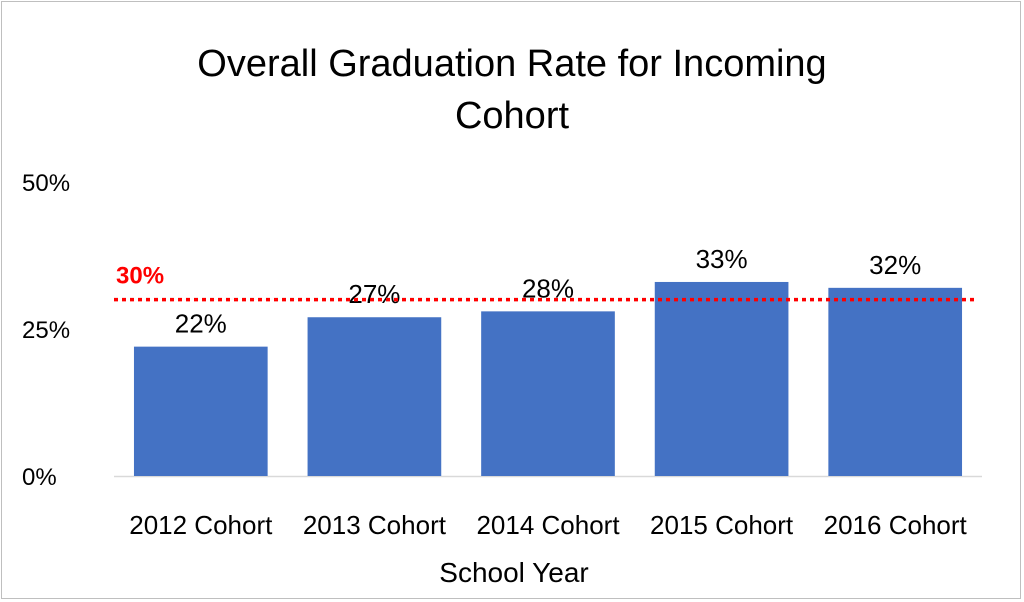 The height and width of the screenshot is (602, 1024). What do you see at coordinates (39, 477) in the screenshot?
I see `y-tick-label: 0%` at bounding box center [39, 477].